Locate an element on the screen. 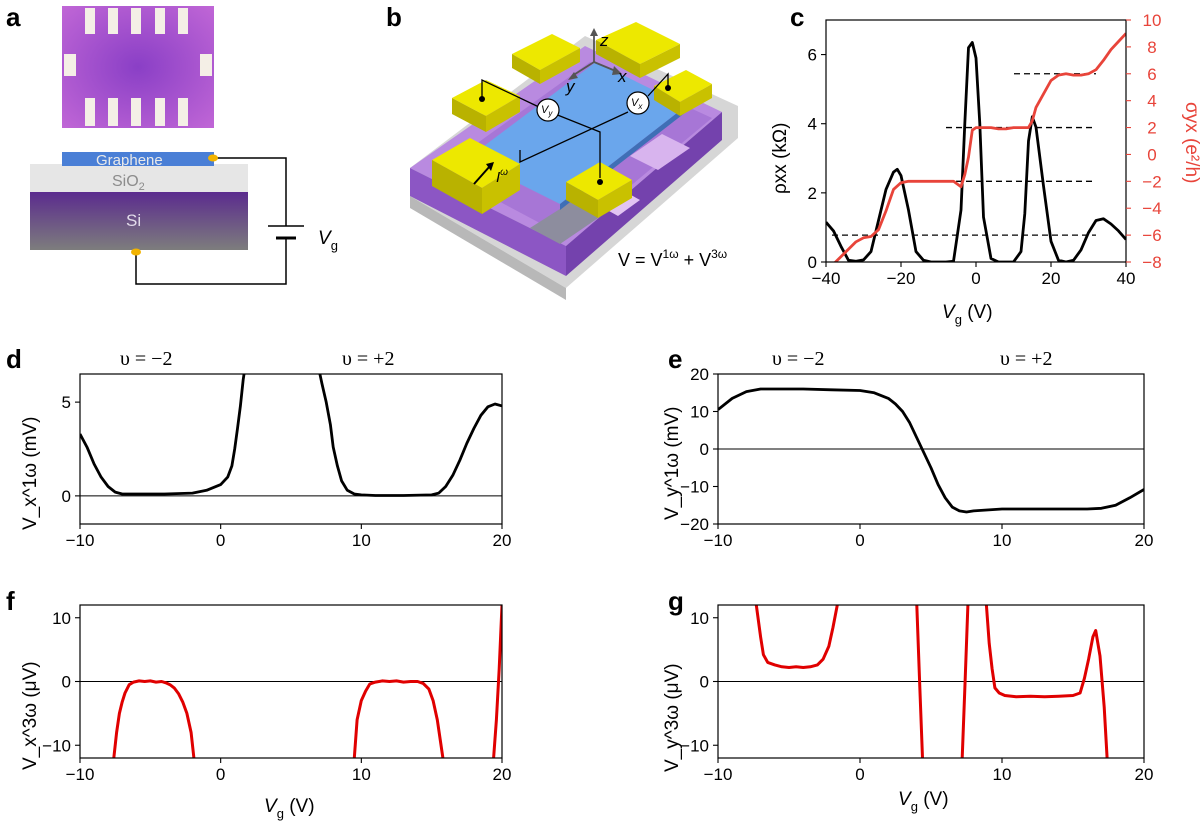 The height and width of the screenshot is (822, 1200). c-ylabel-left: ρxx (kΩ) is located at coordinates (780, 158).